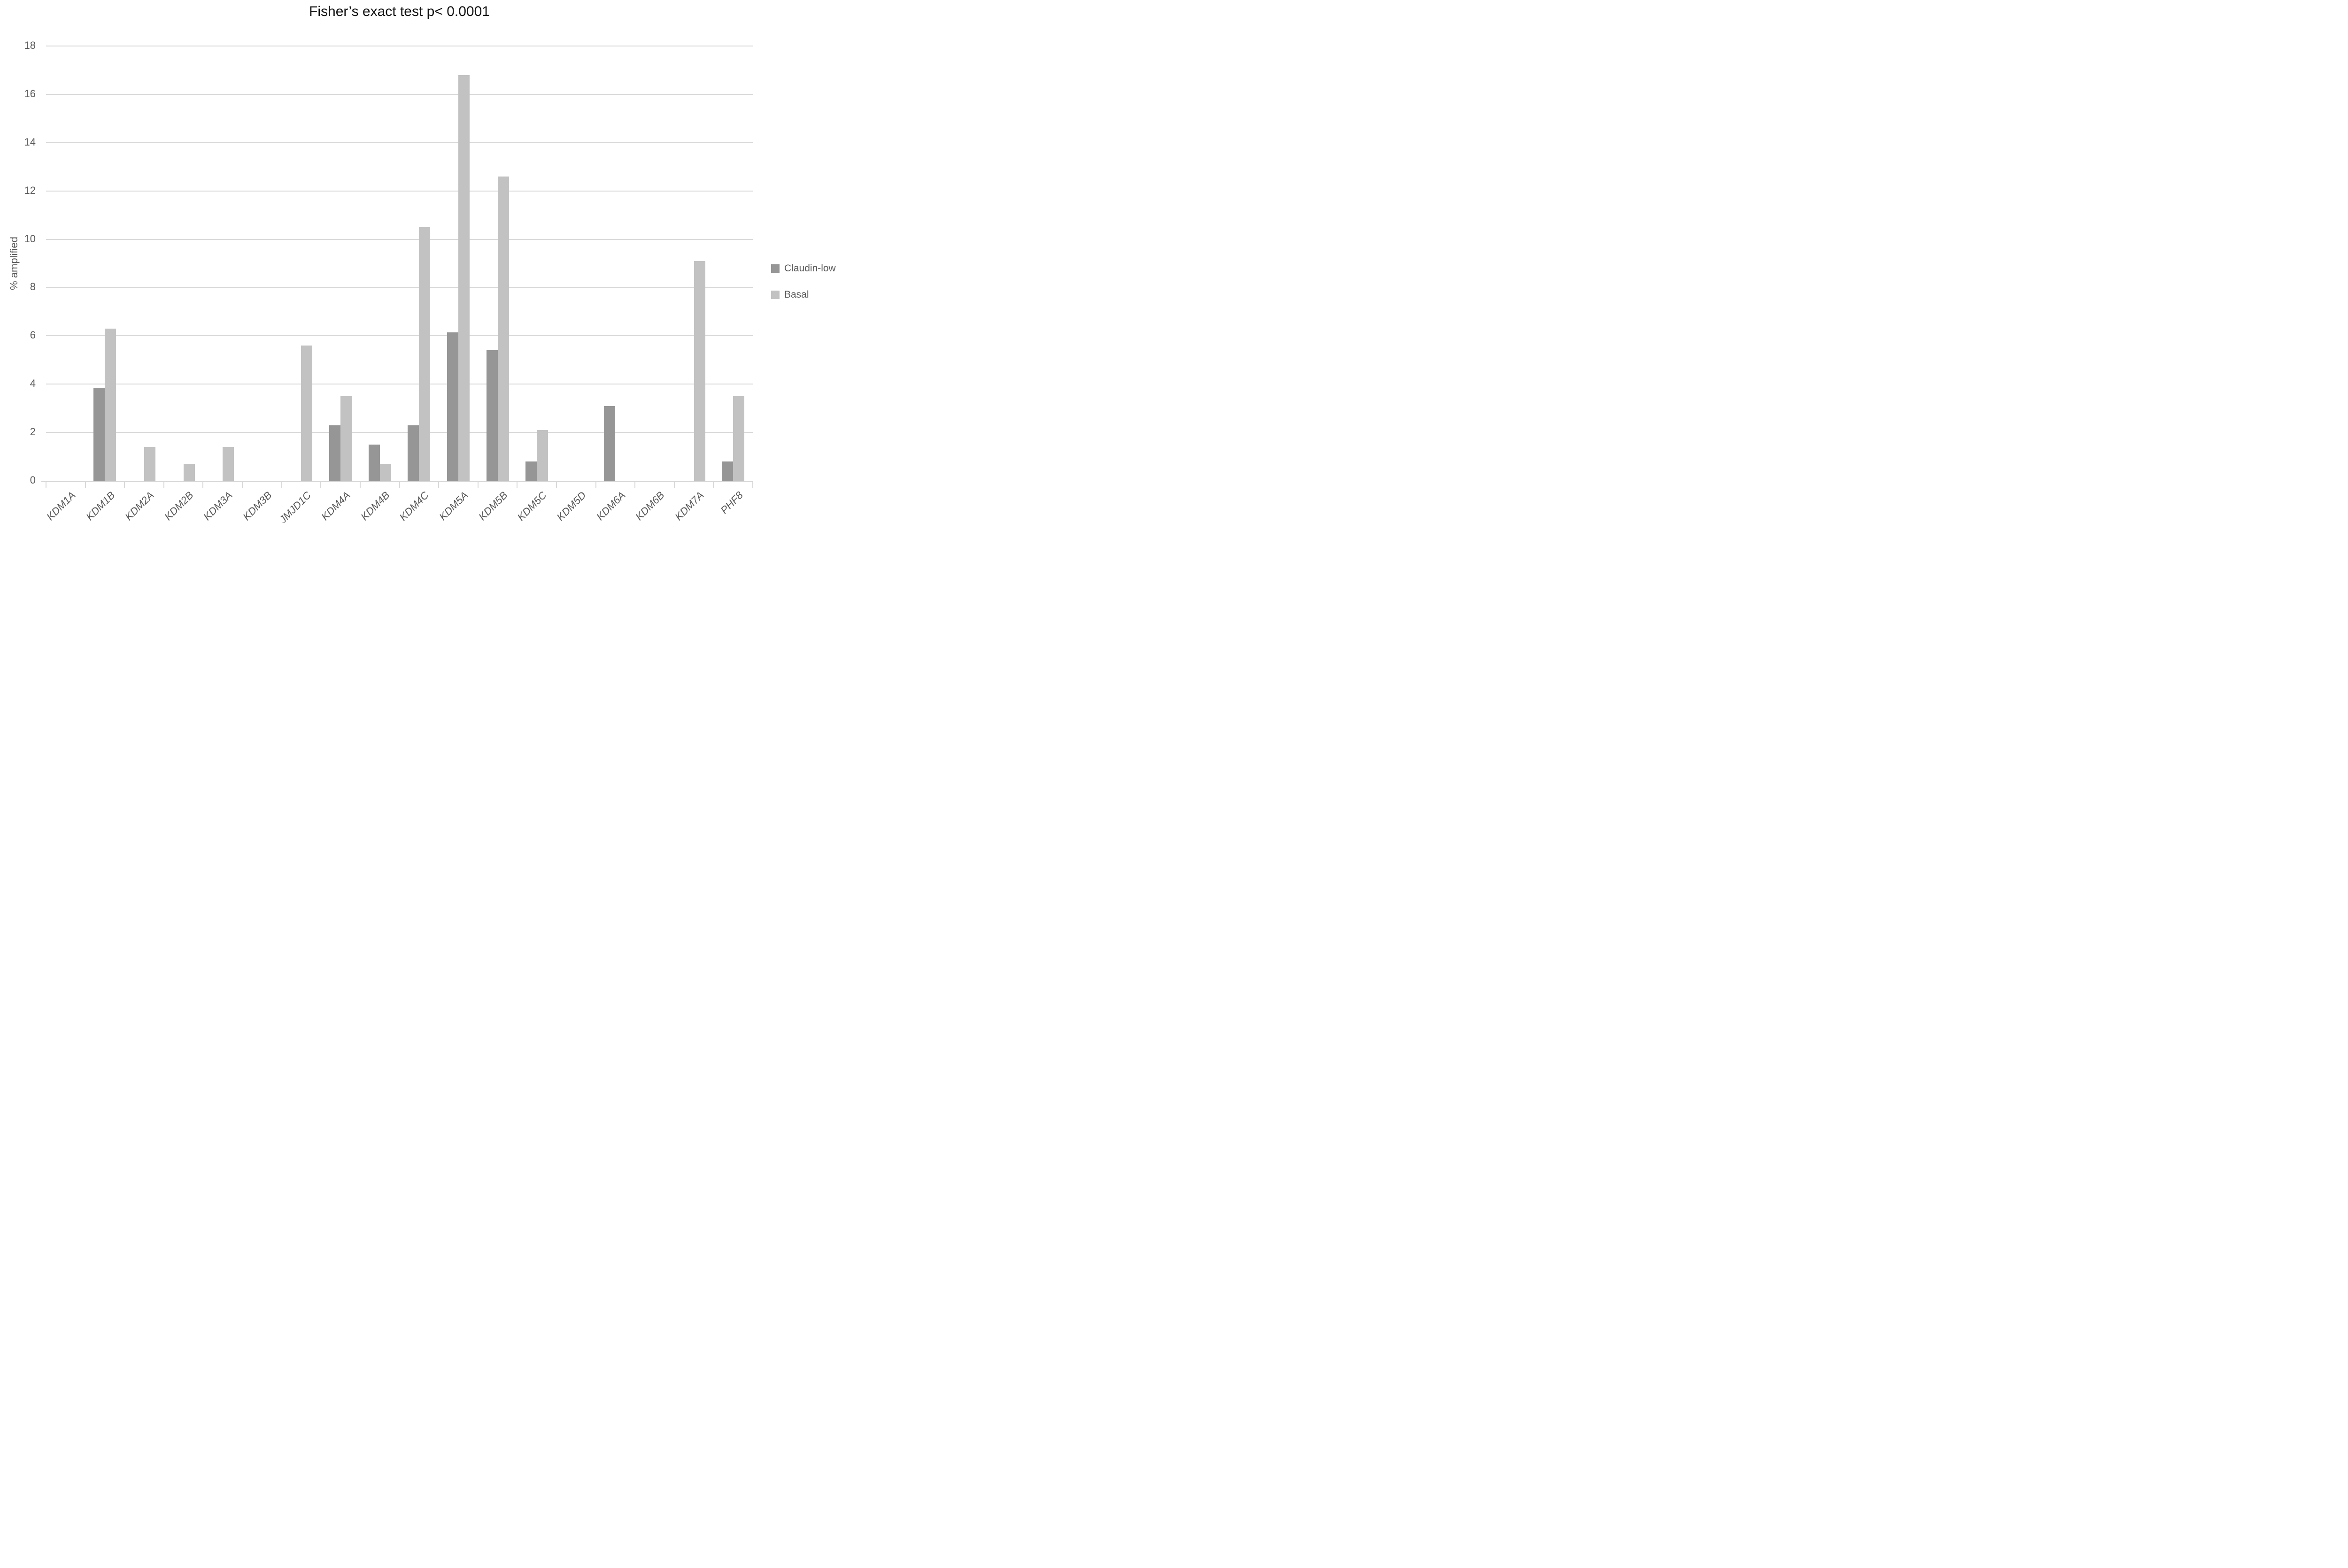 This screenshot has height=1568, width=2348. Describe the element at coordinates (728, 471) in the screenshot. I see `bar-claudin-low-phf8` at that location.